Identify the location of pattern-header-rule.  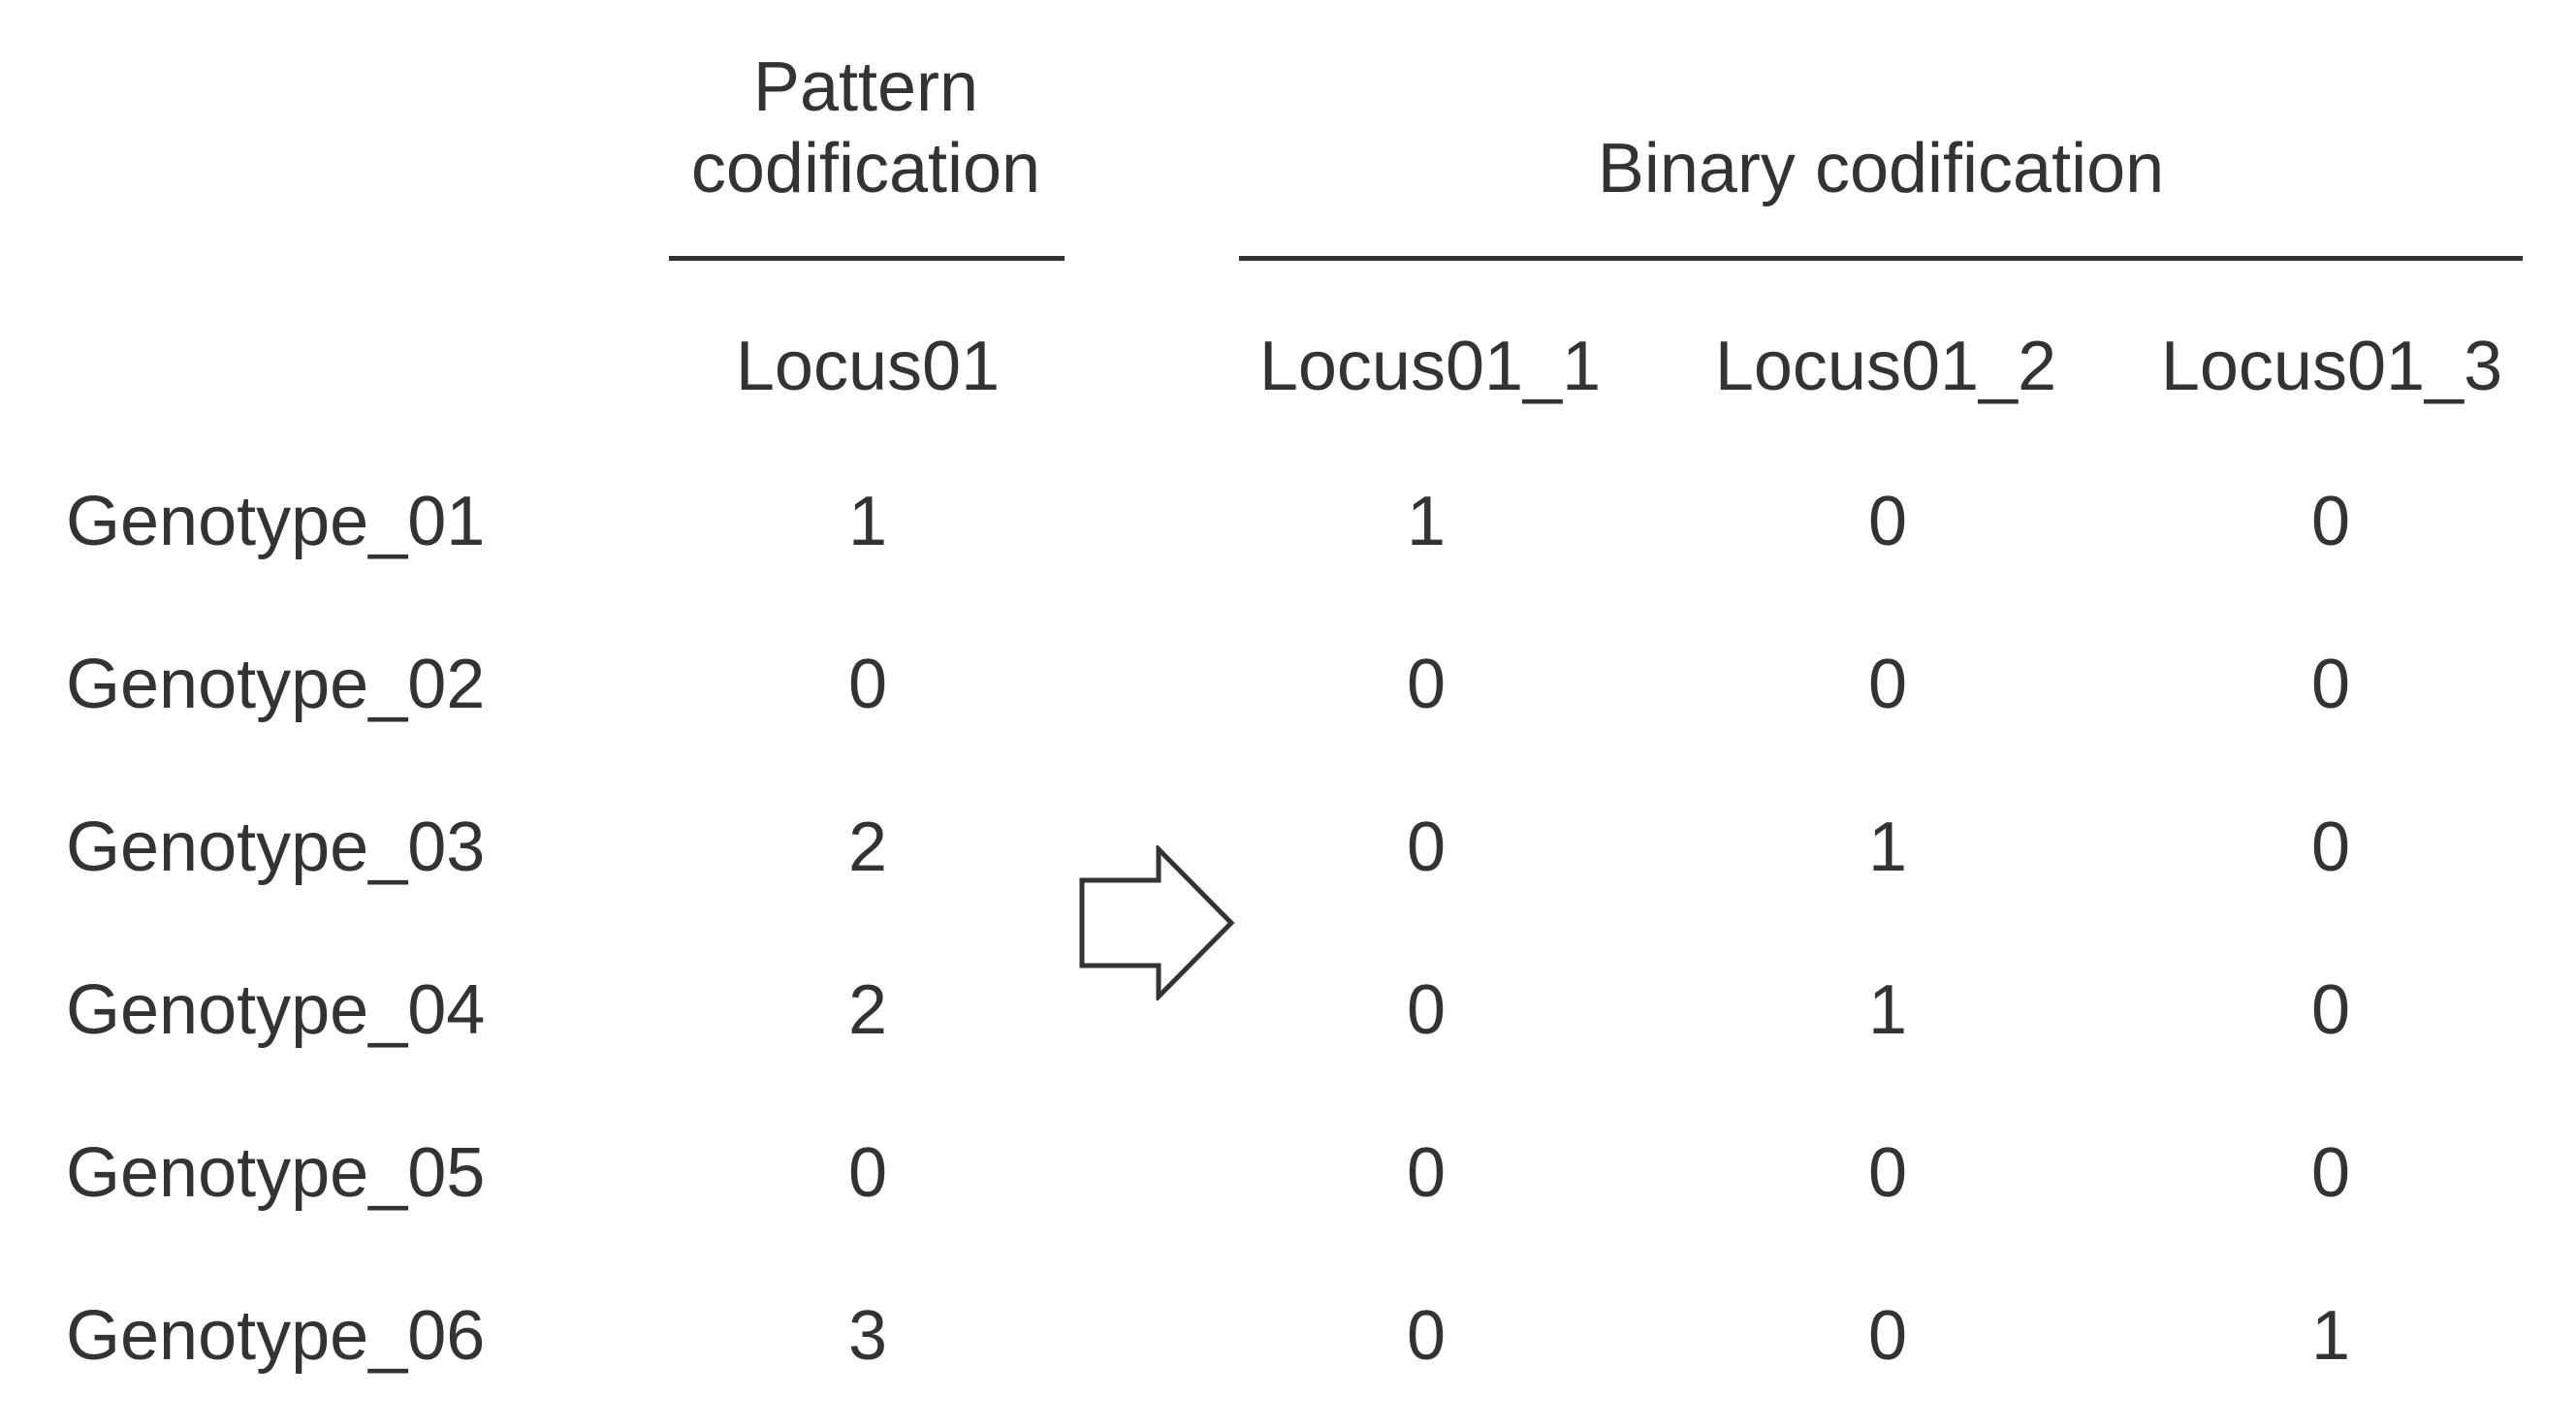
(867, 258).